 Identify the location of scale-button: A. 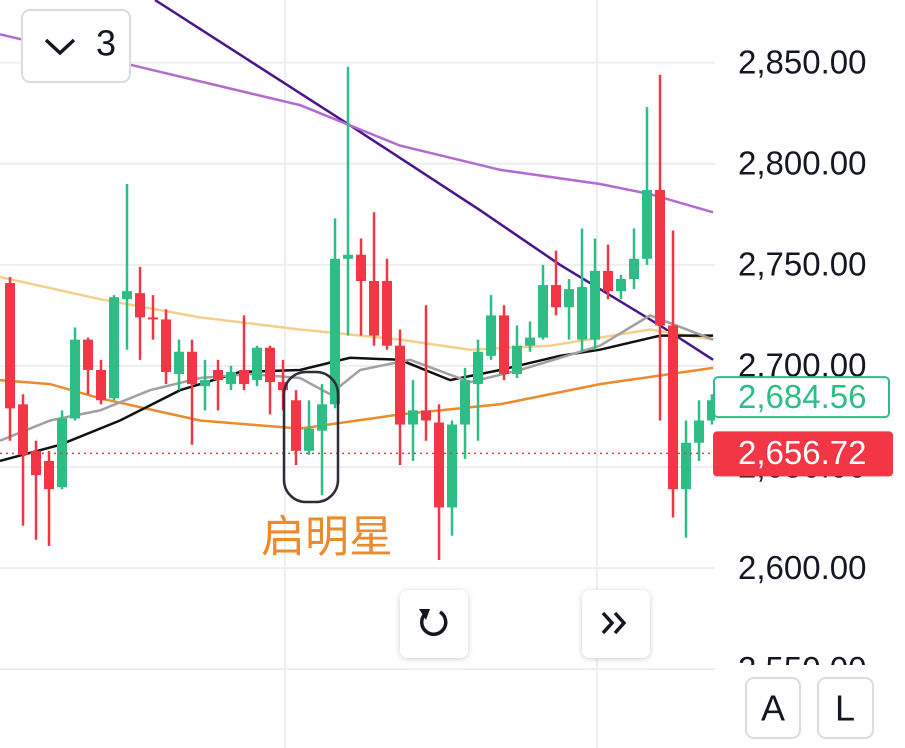
(773, 708).